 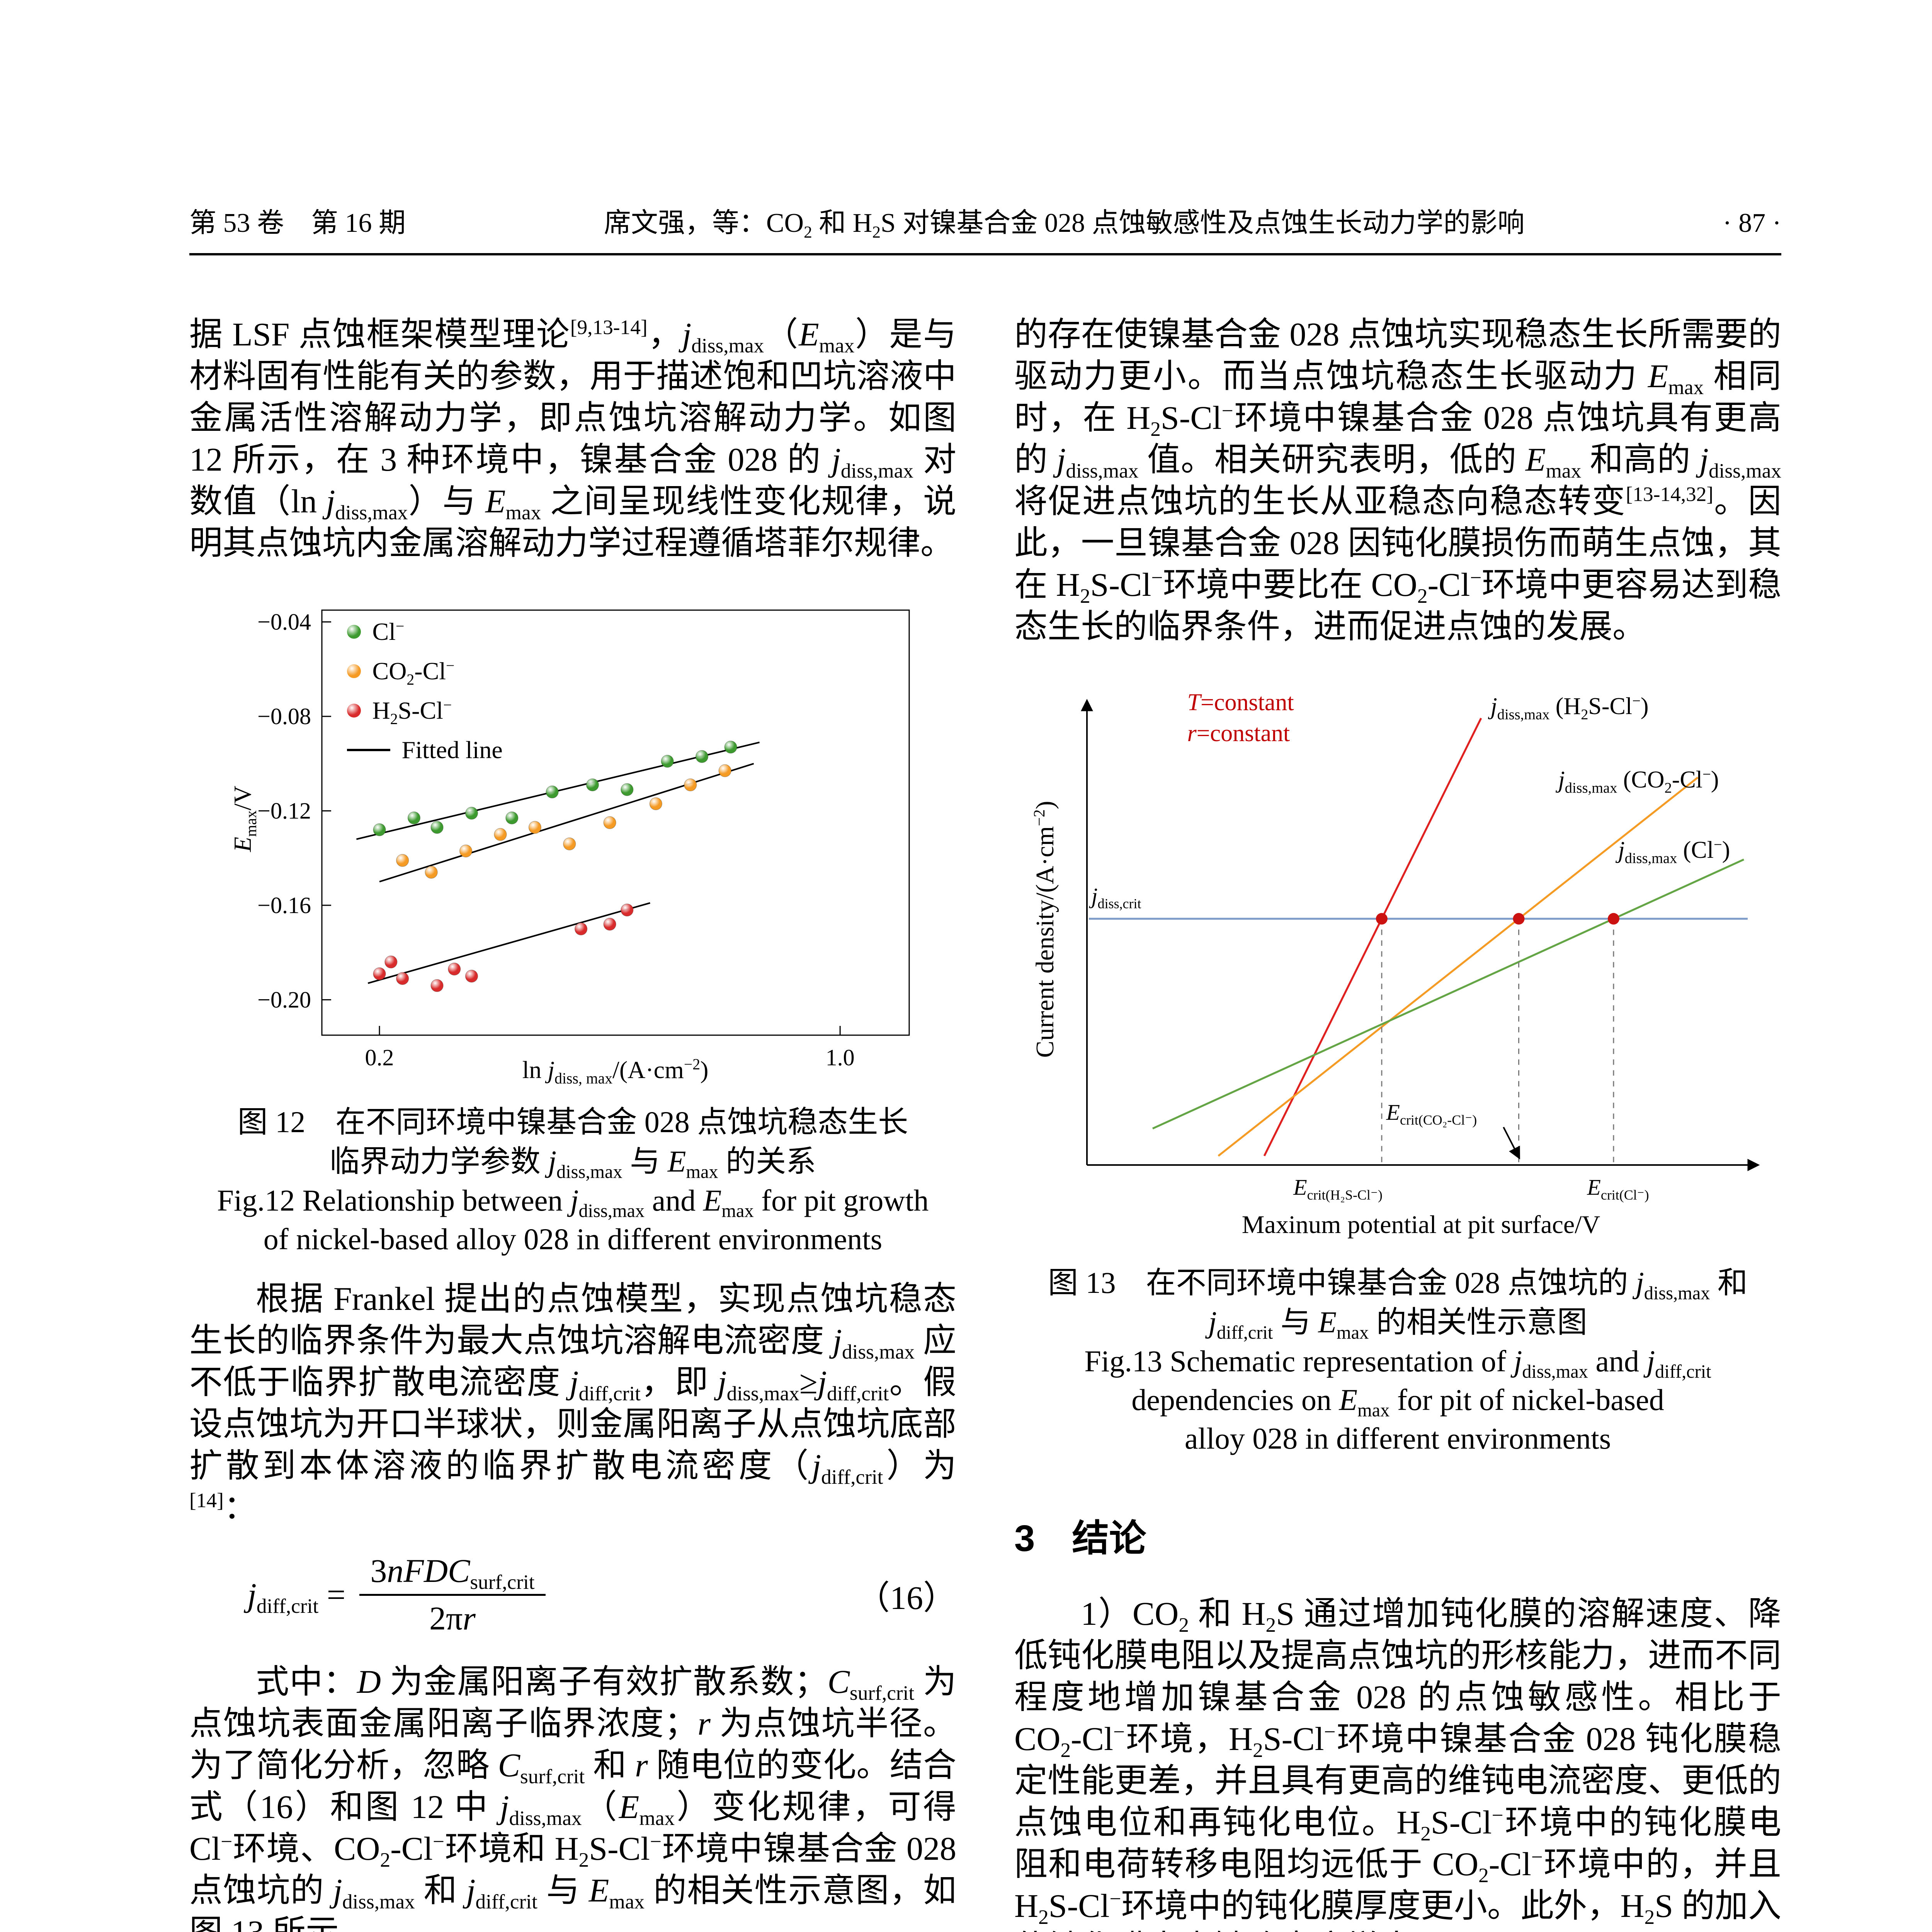 What do you see at coordinates (380, 1057) in the screenshot?
I see `svg-text: 0.2` at bounding box center [380, 1057].